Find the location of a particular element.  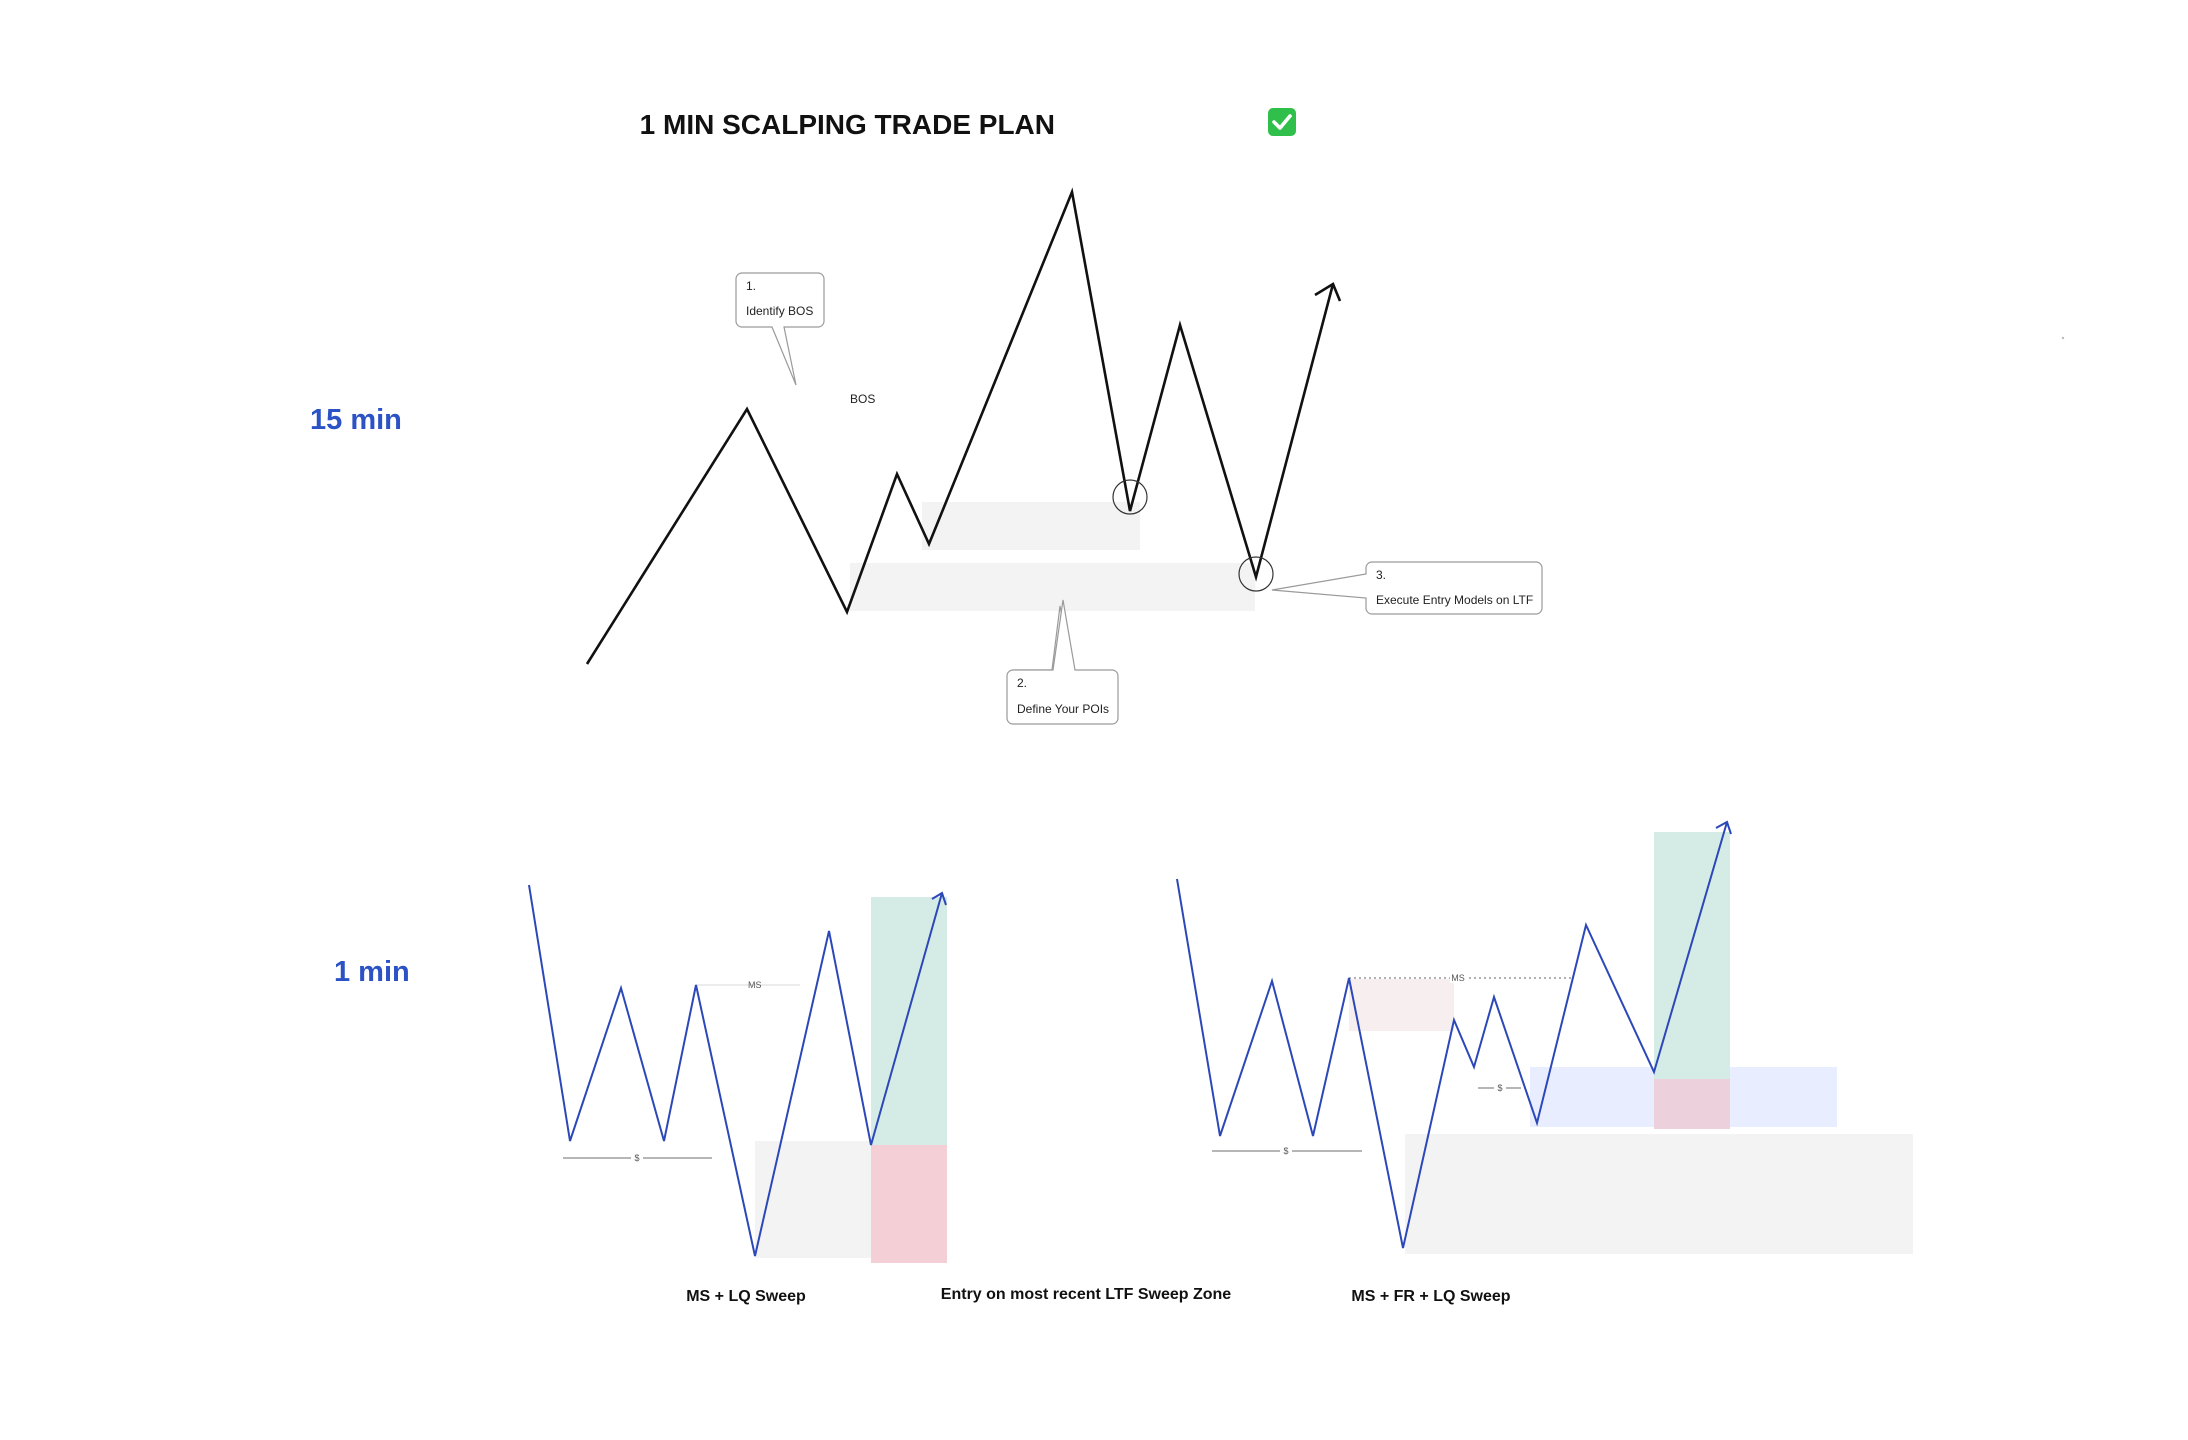

title-group: 1 MIN SCALPING TRADE PLAN is located at coordinates (968, 124).